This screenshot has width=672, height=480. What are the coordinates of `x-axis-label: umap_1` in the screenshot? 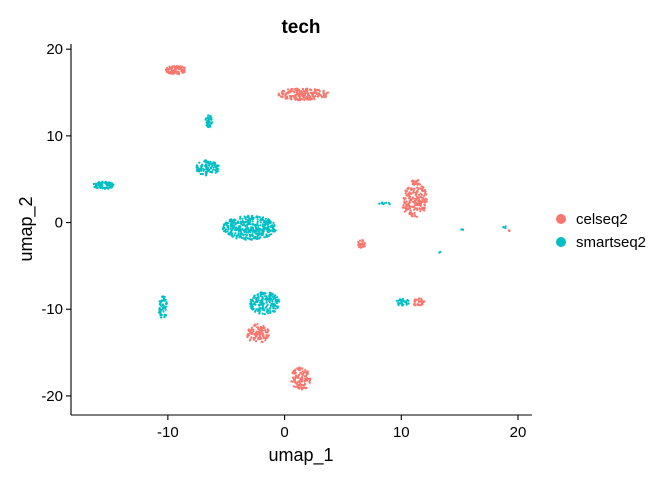 It's located at (300, 455).